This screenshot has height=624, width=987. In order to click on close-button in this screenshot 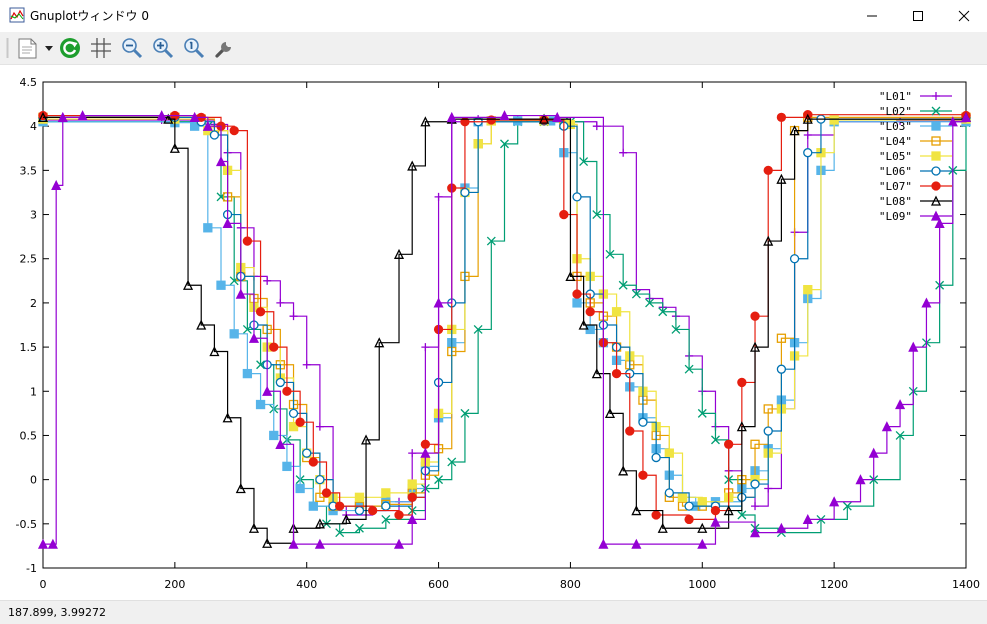, I will do `click(964, 16)`.